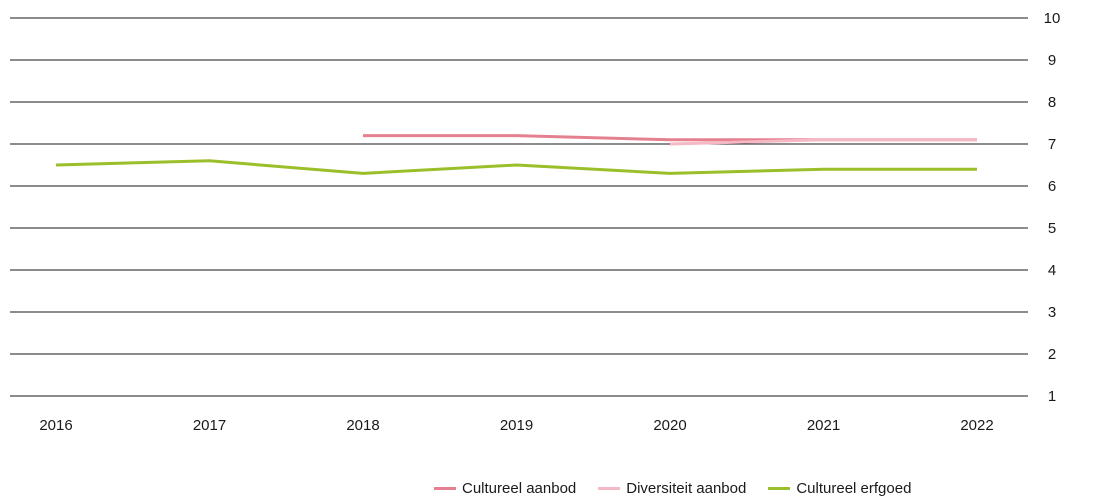 This screenshot has width=1095, height=502. Describe the element at coordinates (1052, 207) in the screenshot. I see `y-tick-labels: 1 2 3 4 5 6 7 8 9 10` at that location.